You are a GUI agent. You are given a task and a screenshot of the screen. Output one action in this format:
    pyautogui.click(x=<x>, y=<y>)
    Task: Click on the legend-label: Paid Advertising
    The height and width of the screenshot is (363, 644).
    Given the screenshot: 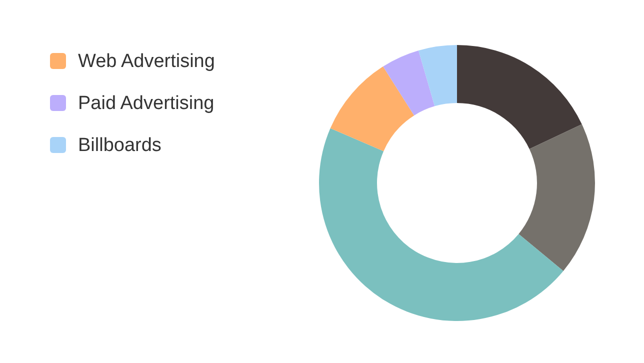 What is the action you would take?
    pyautogui.click(x=146, y=103)
    